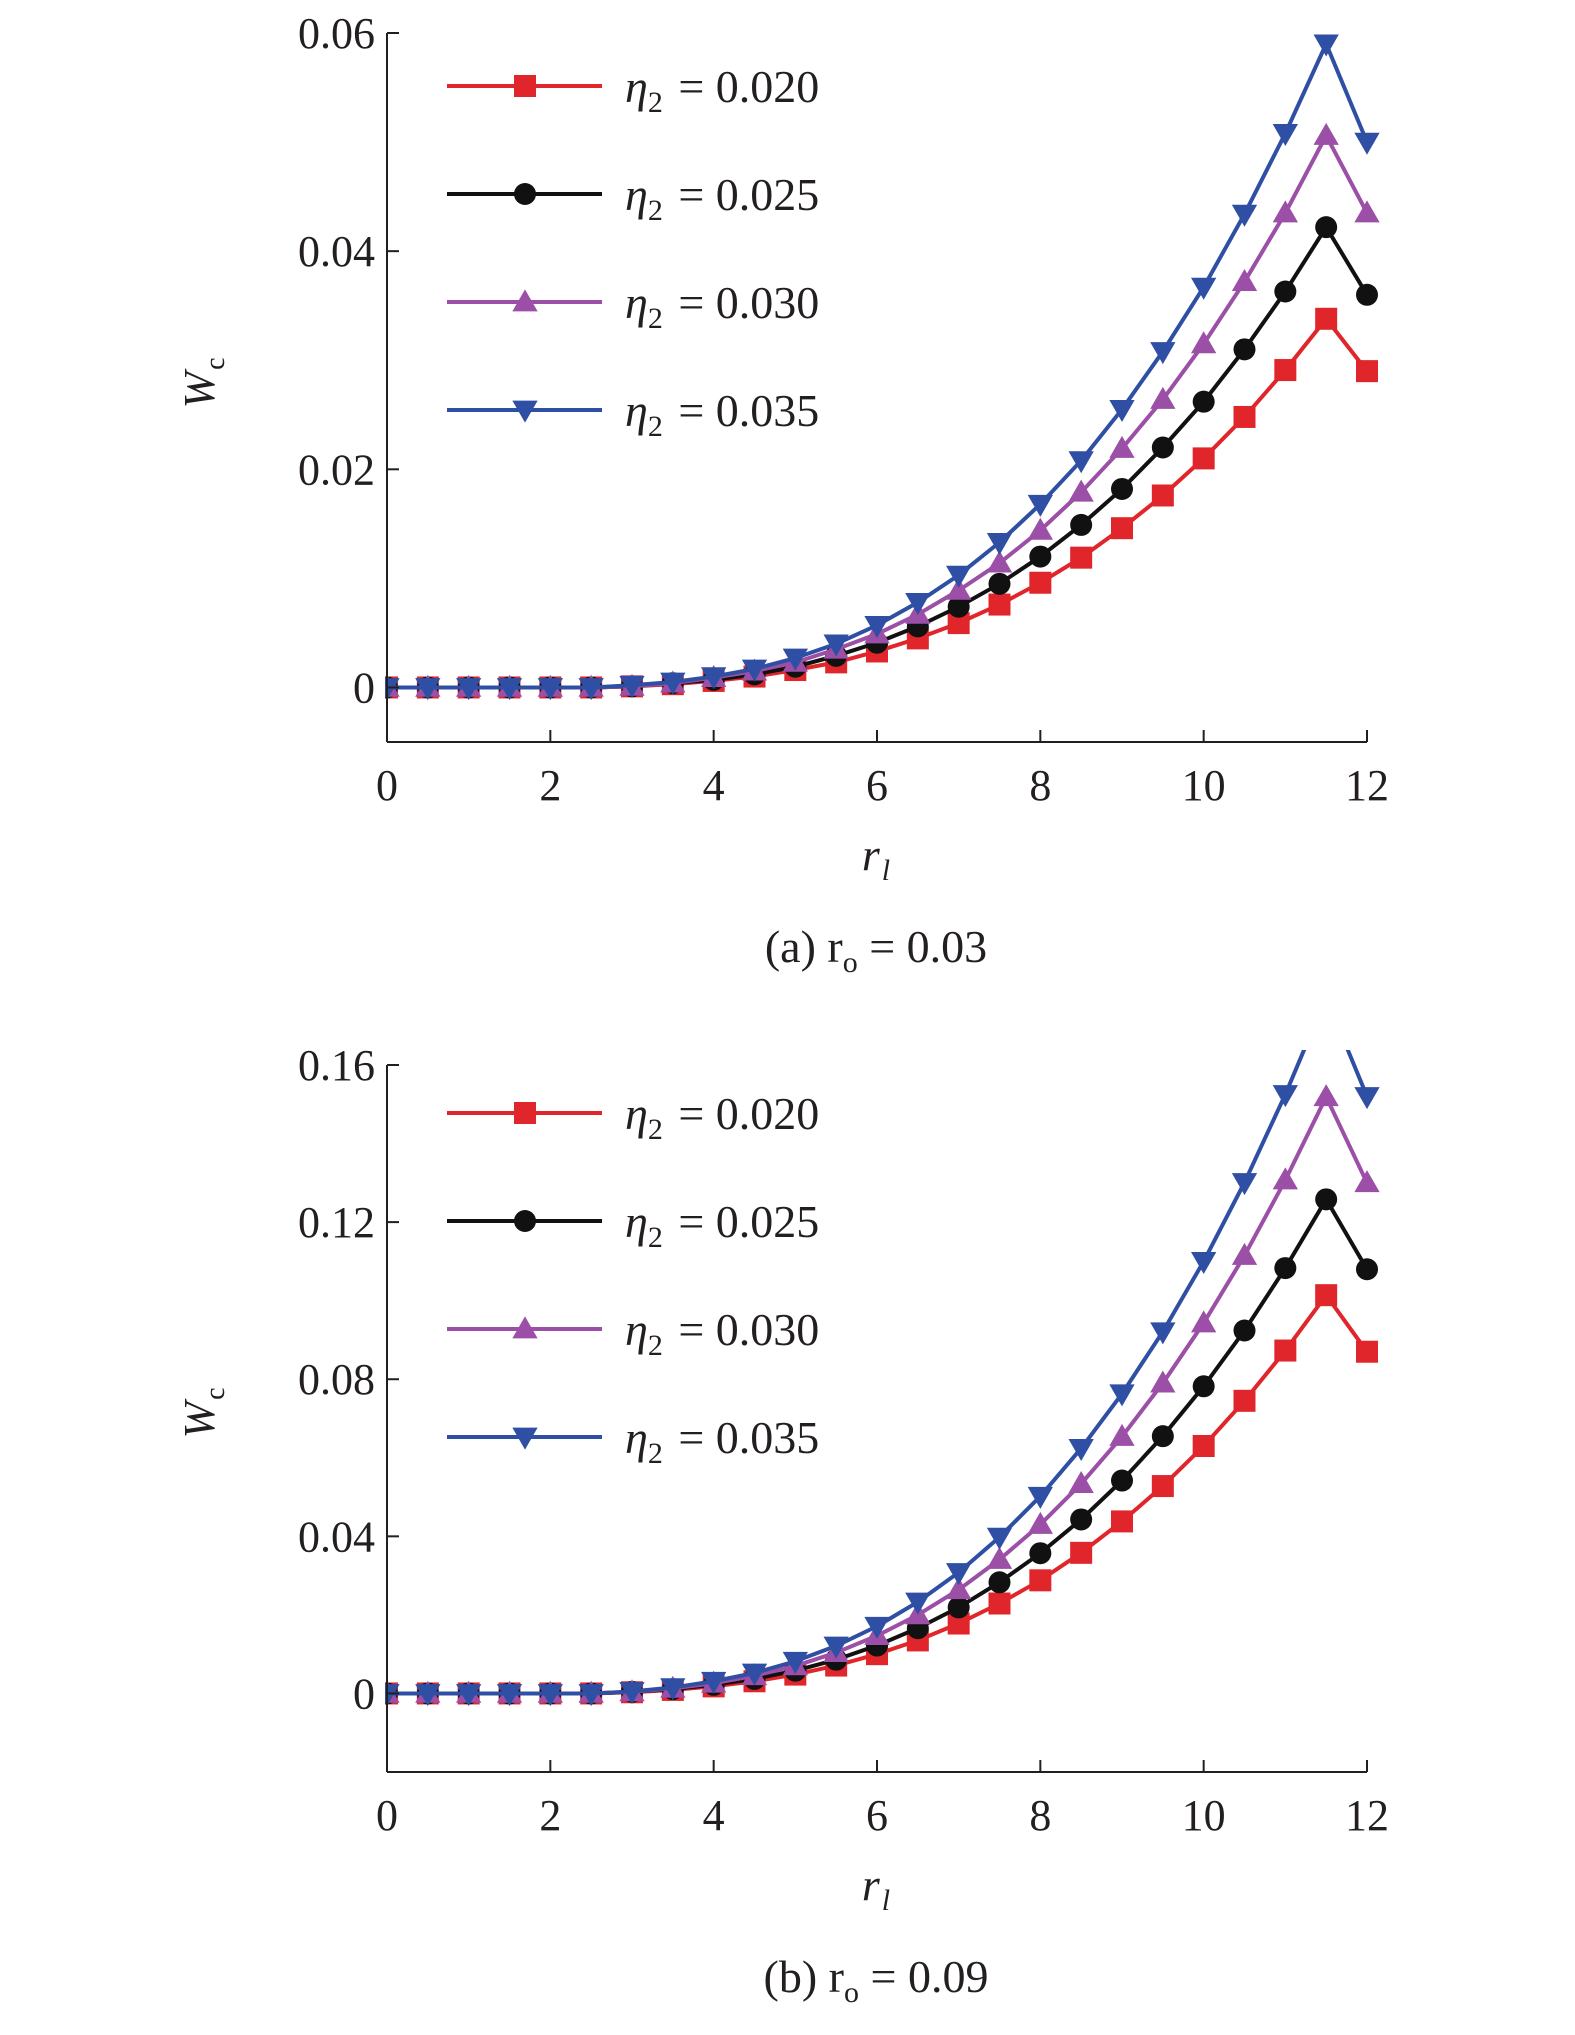 This screenshot has width=1575, height=2035. I want to click on x-tick-label: 10, so click(1204, 785).